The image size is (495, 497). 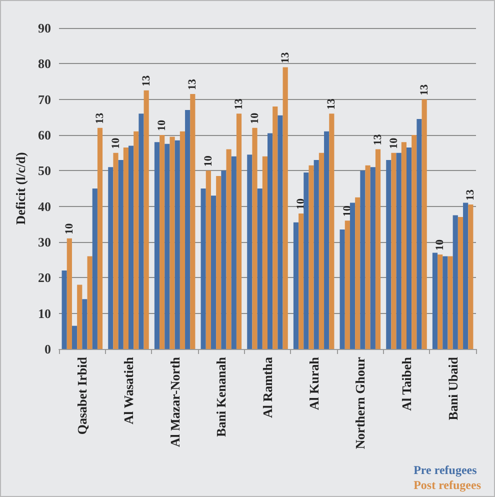 What do you see at coordinates (44, 28) in the screenshot?
I see `y-tick-label: 90` at bounding box center [44, 28].